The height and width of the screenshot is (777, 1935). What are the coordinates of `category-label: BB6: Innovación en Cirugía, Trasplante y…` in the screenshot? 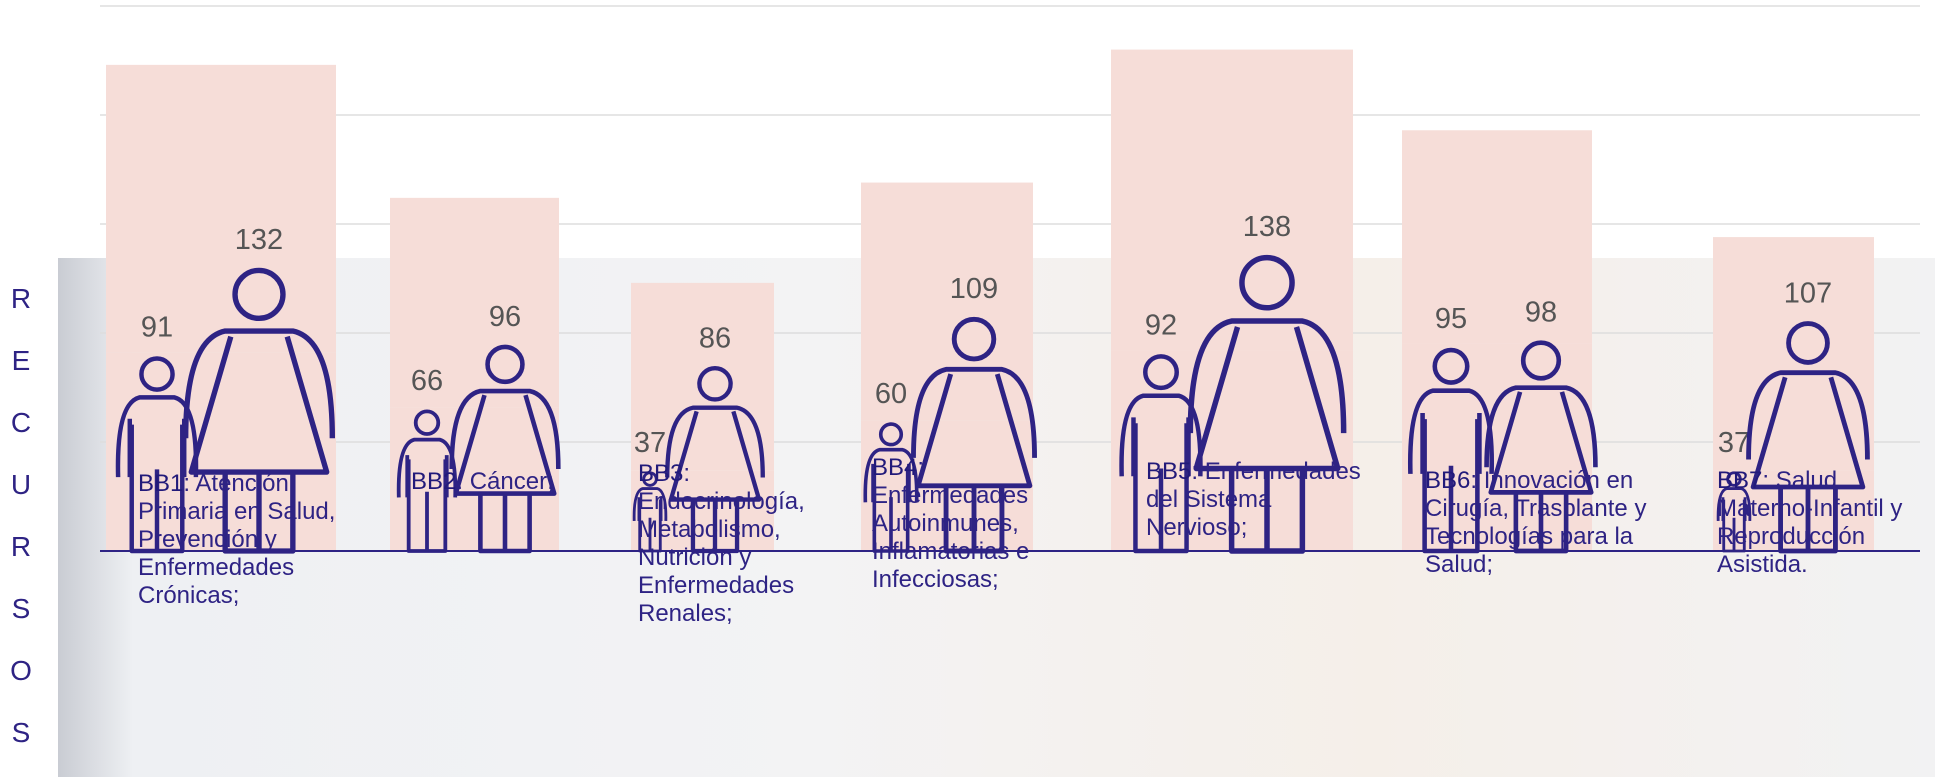 It's located at (1550, 523).